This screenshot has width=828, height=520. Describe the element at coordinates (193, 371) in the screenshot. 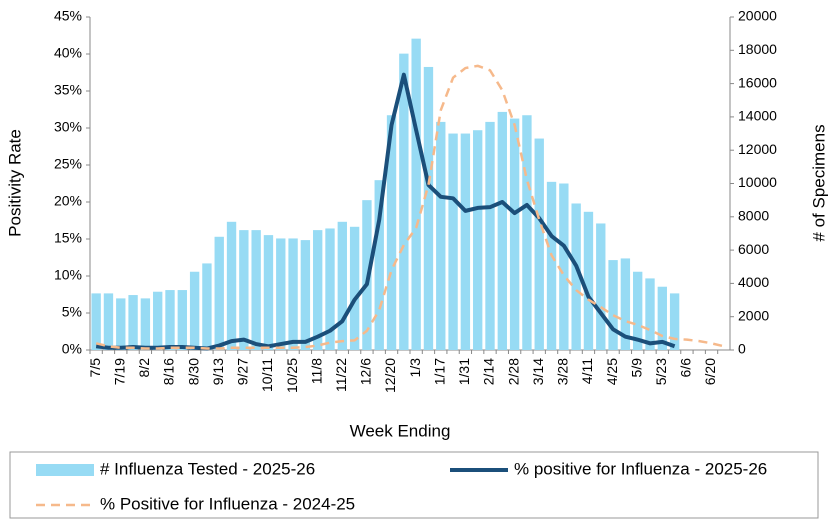

I see `x-tick-label: 8/30` at that location.